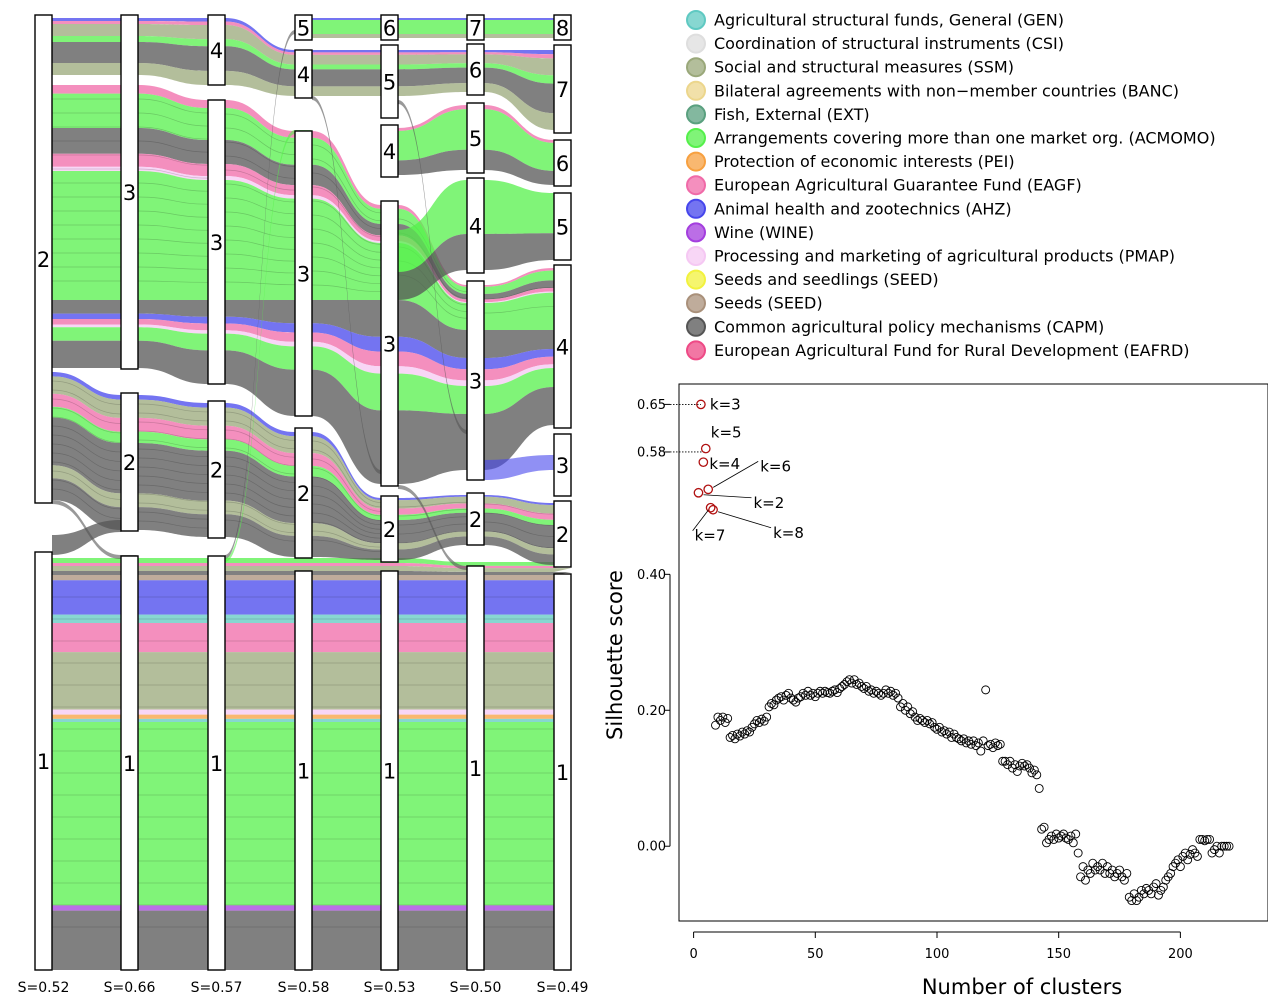 This screenshot has width=1268, height=1001. Describe the element at coordinates (768, 503) in the screenshot. I see `annotation-label: k=2` at that location.